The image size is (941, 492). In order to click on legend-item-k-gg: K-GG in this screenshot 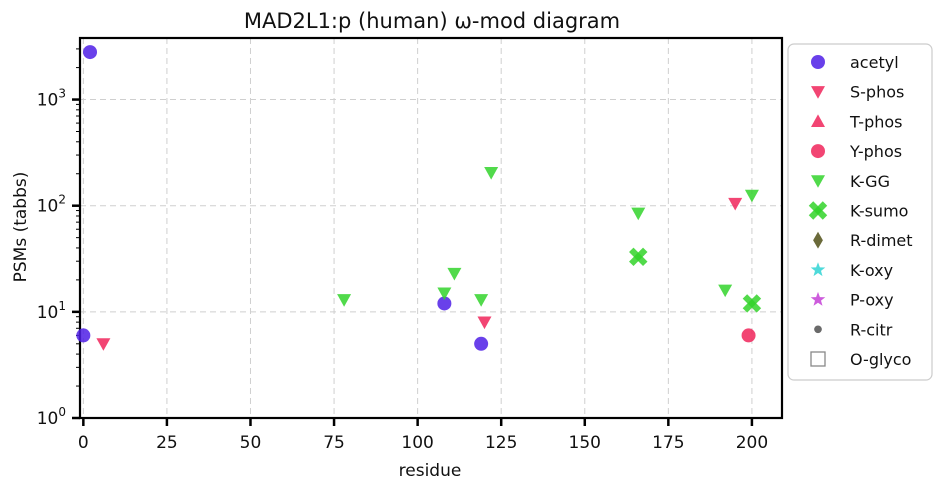, I will do `click(850, 181)`.